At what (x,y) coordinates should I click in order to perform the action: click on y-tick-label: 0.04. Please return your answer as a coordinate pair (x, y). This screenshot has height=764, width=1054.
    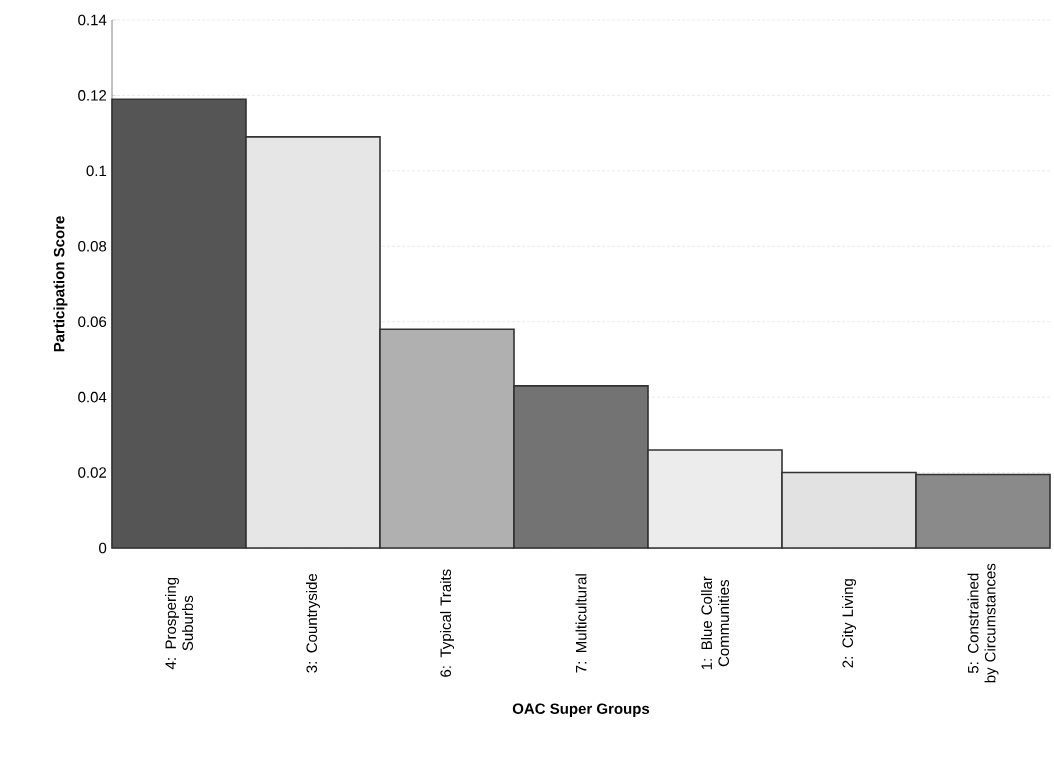
    Looking at the image, I should click on (92, 397).